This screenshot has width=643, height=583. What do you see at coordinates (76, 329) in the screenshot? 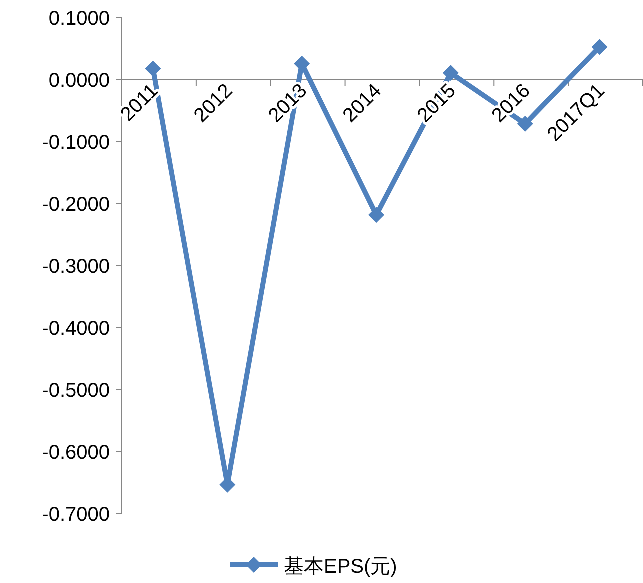
I see `y-tick-label: -0.4000` at bounding box center [76, 329].